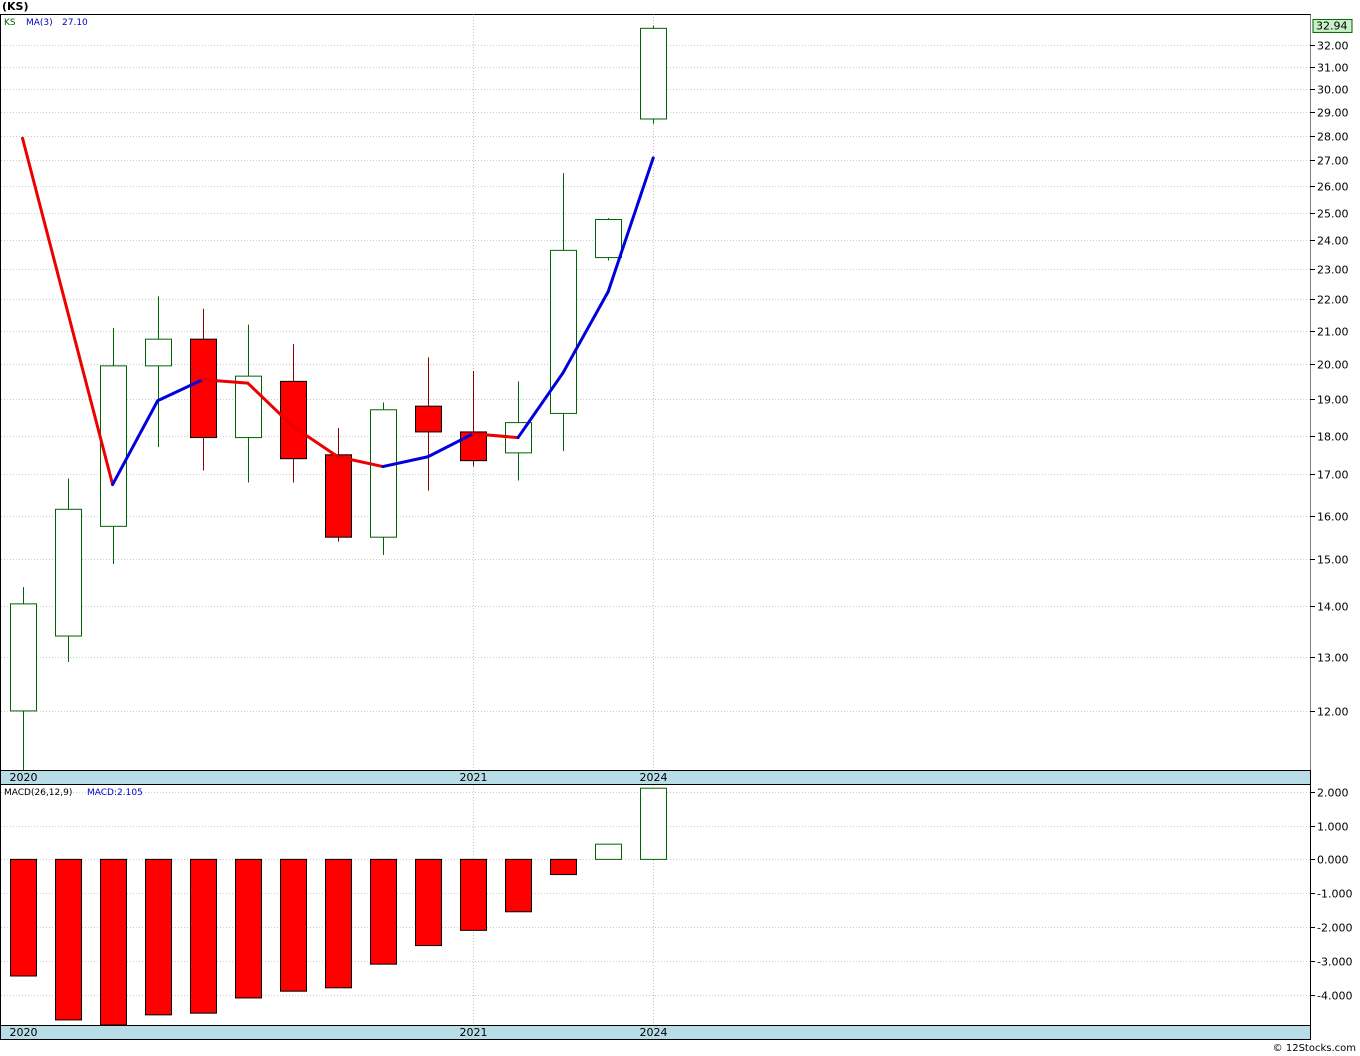 This screenshot has height=1056, width=1360. What do you see at coordinates (73, 793) in the screenshot?
I see `macd-legend: MACD(26,12,9) MACD:2.105` at bounding box center [73, 793].